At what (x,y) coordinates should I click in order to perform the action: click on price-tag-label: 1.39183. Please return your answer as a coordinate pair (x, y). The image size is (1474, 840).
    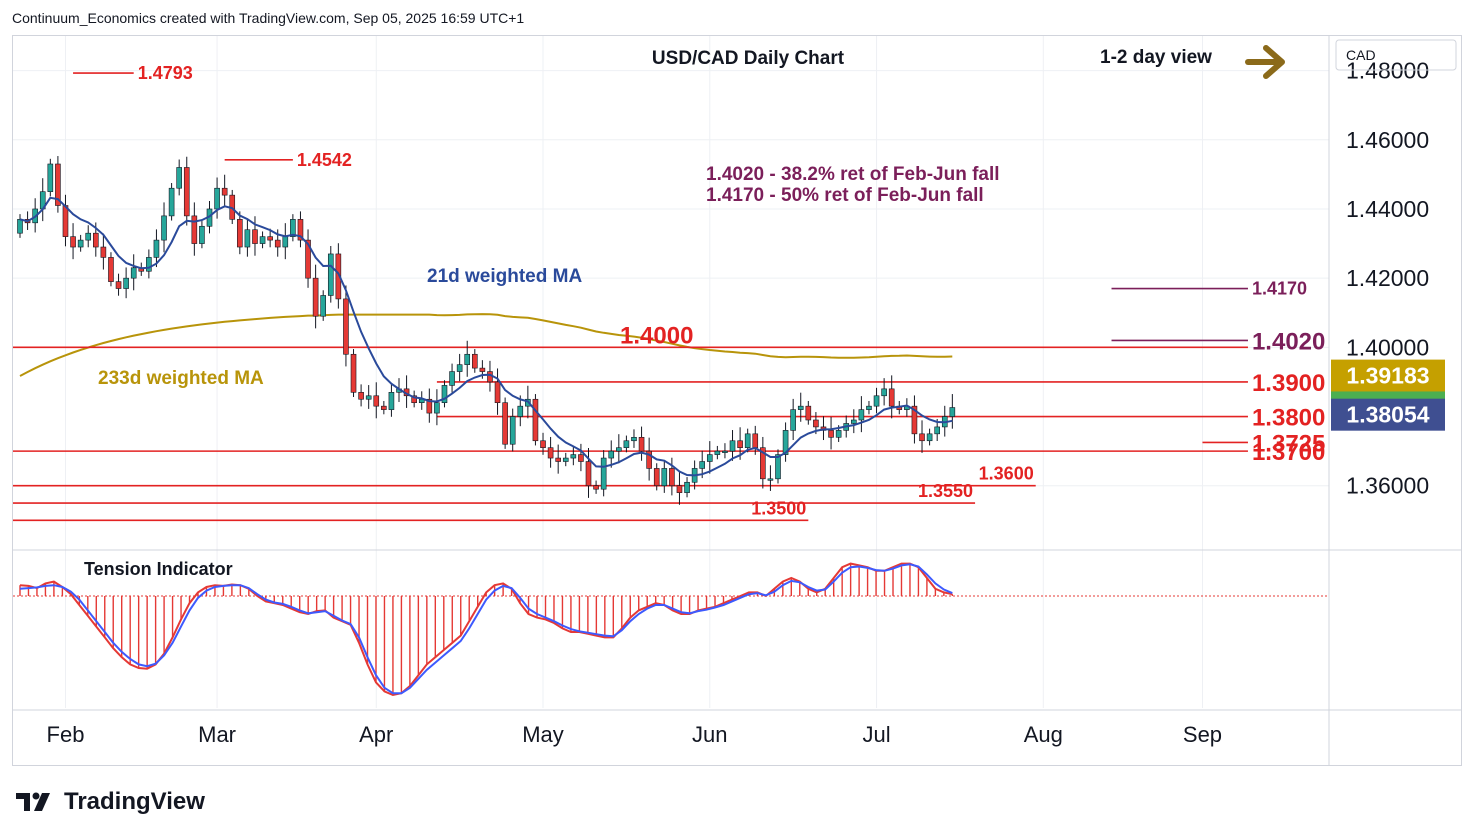
    Looking at the image, I should click on (1387, 376).